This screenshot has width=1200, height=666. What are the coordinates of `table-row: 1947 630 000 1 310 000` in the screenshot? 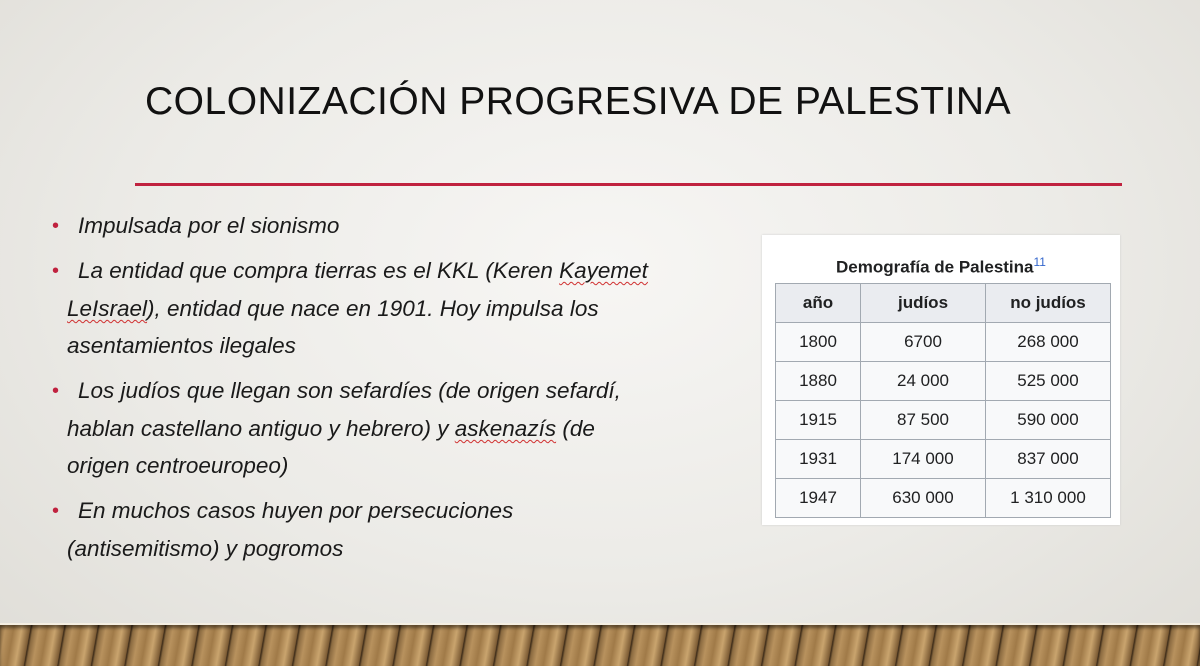 It's located at (943, 498).